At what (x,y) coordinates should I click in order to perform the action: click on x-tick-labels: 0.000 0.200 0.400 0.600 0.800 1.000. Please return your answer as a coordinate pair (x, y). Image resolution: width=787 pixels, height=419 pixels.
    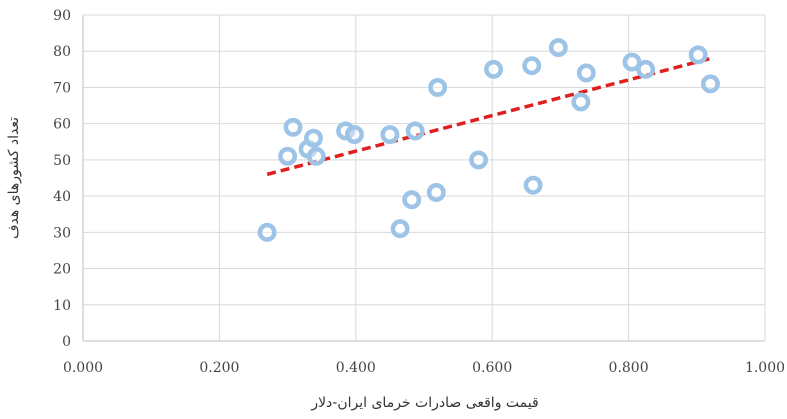
    Looking at the image, I should click on (424, 368).